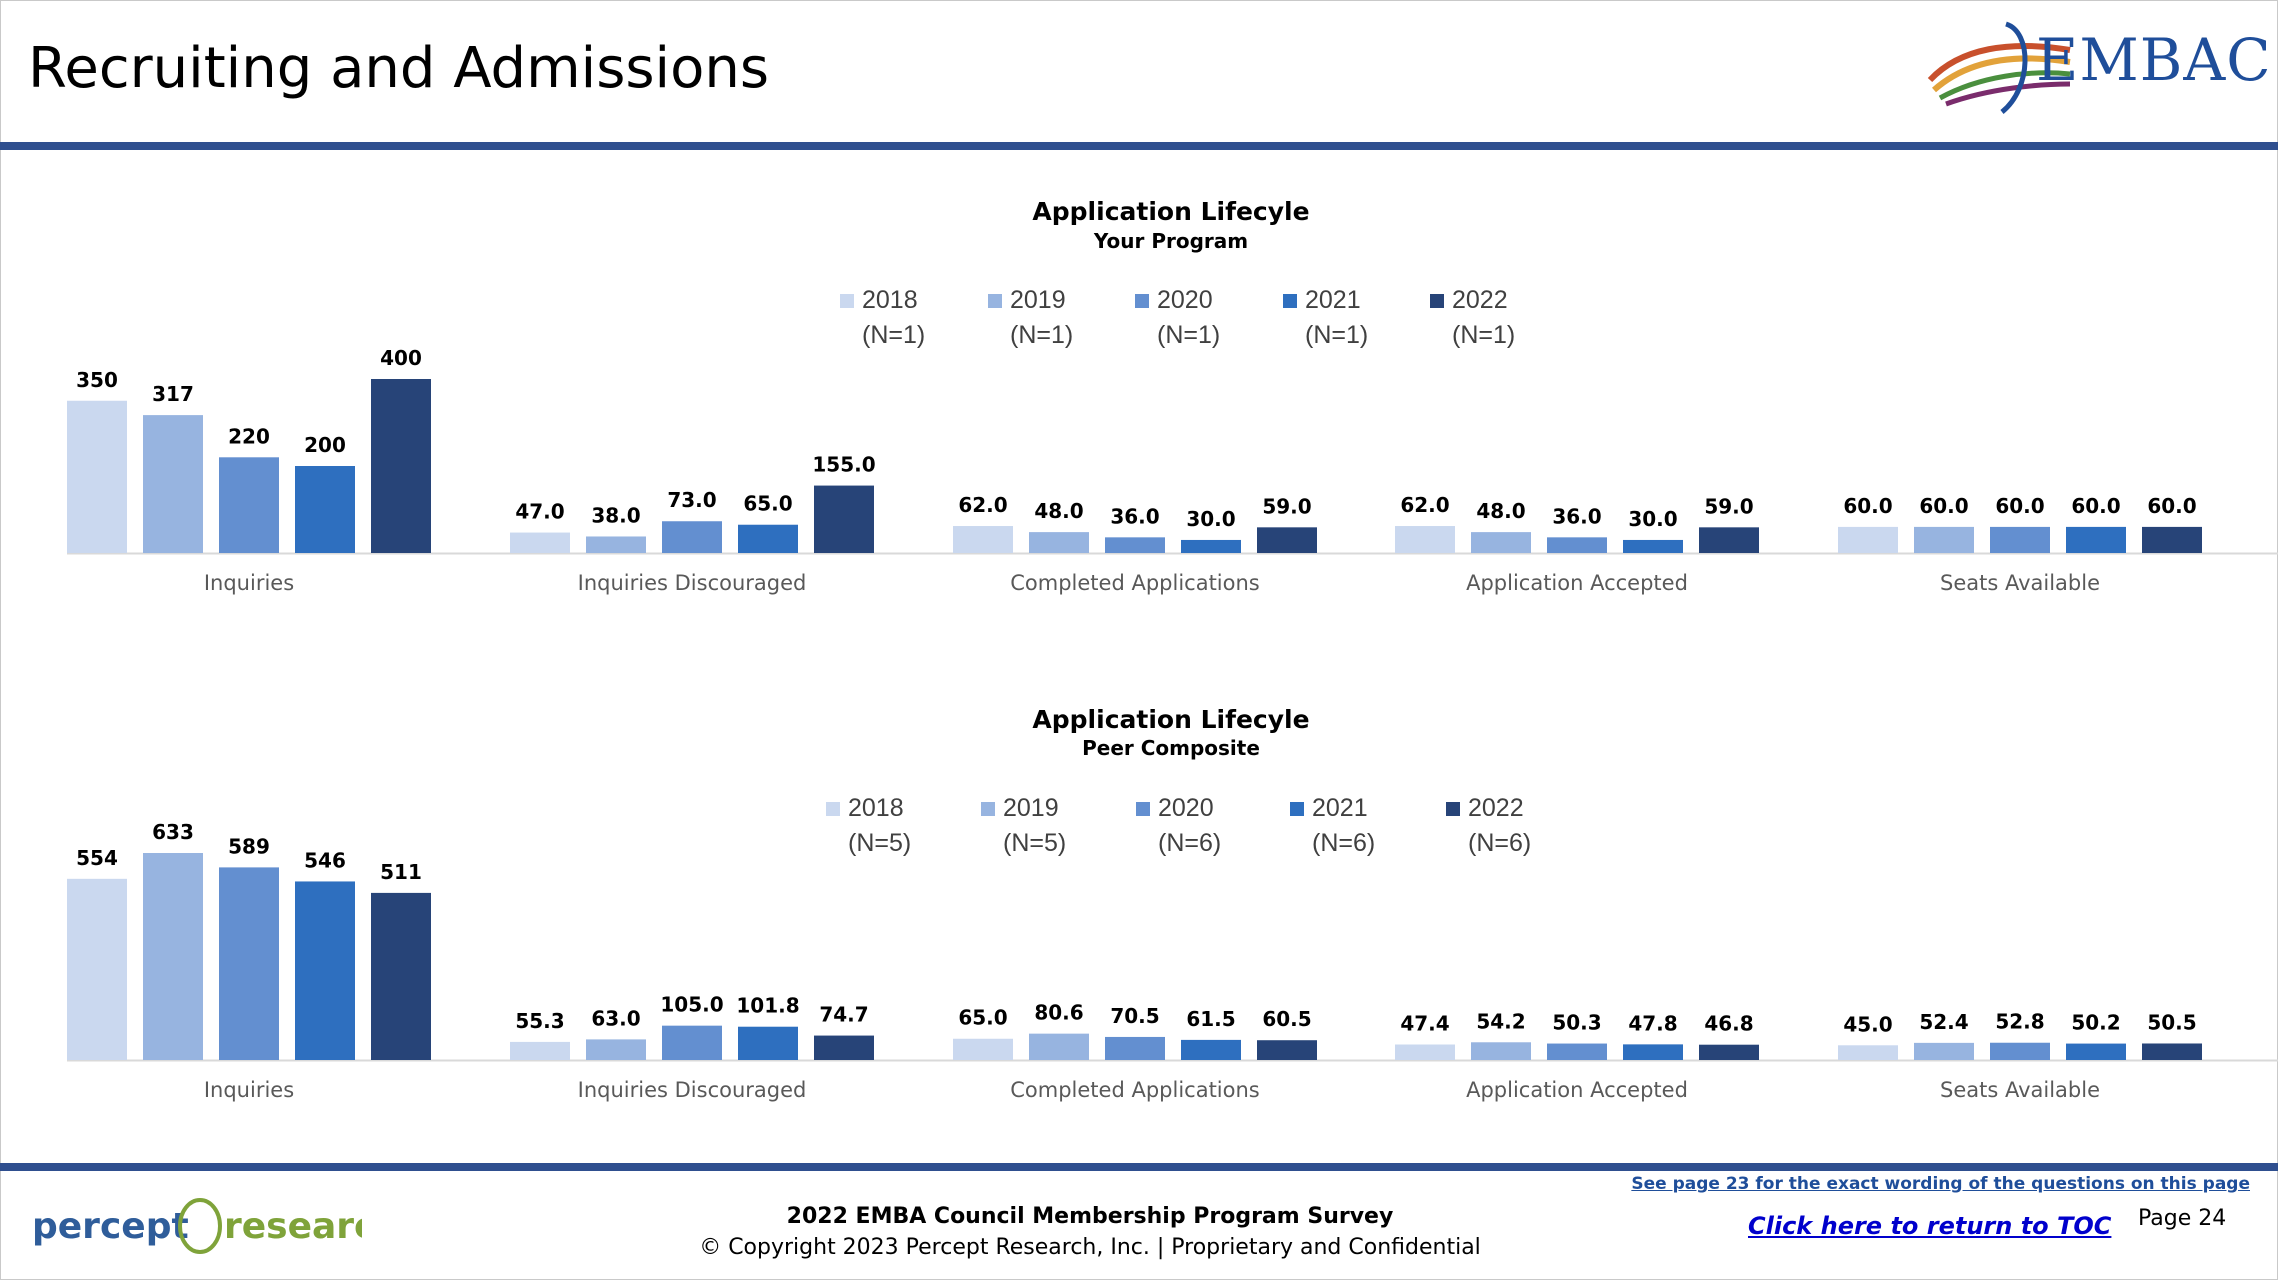 This screenshot has width=2278, height=1280. What do you see at coordinates (1999, 67) in the screenshot?
I see `embac-logo-swoosh-icon` at bounding box center [1999, 67].